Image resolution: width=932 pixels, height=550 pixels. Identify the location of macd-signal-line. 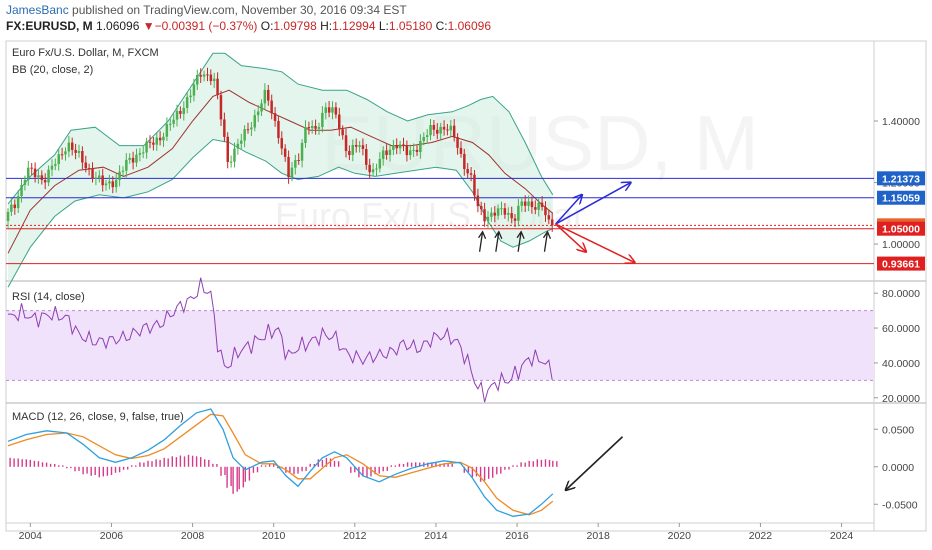
(280, 464).